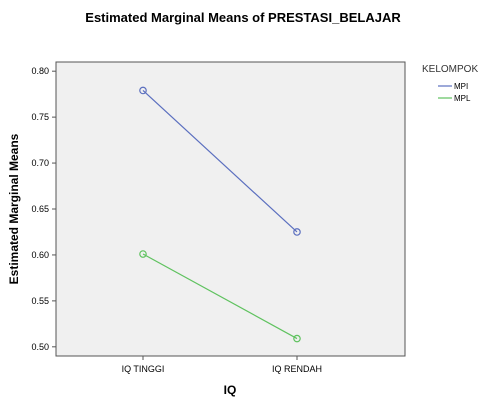 Image resolution: width=487 pixels, height=399 pixels. What do you see at coordinates (450, 69) in the screenshot?
I see `legend-title: KELOMPOK` at bounding box center [450, 69].